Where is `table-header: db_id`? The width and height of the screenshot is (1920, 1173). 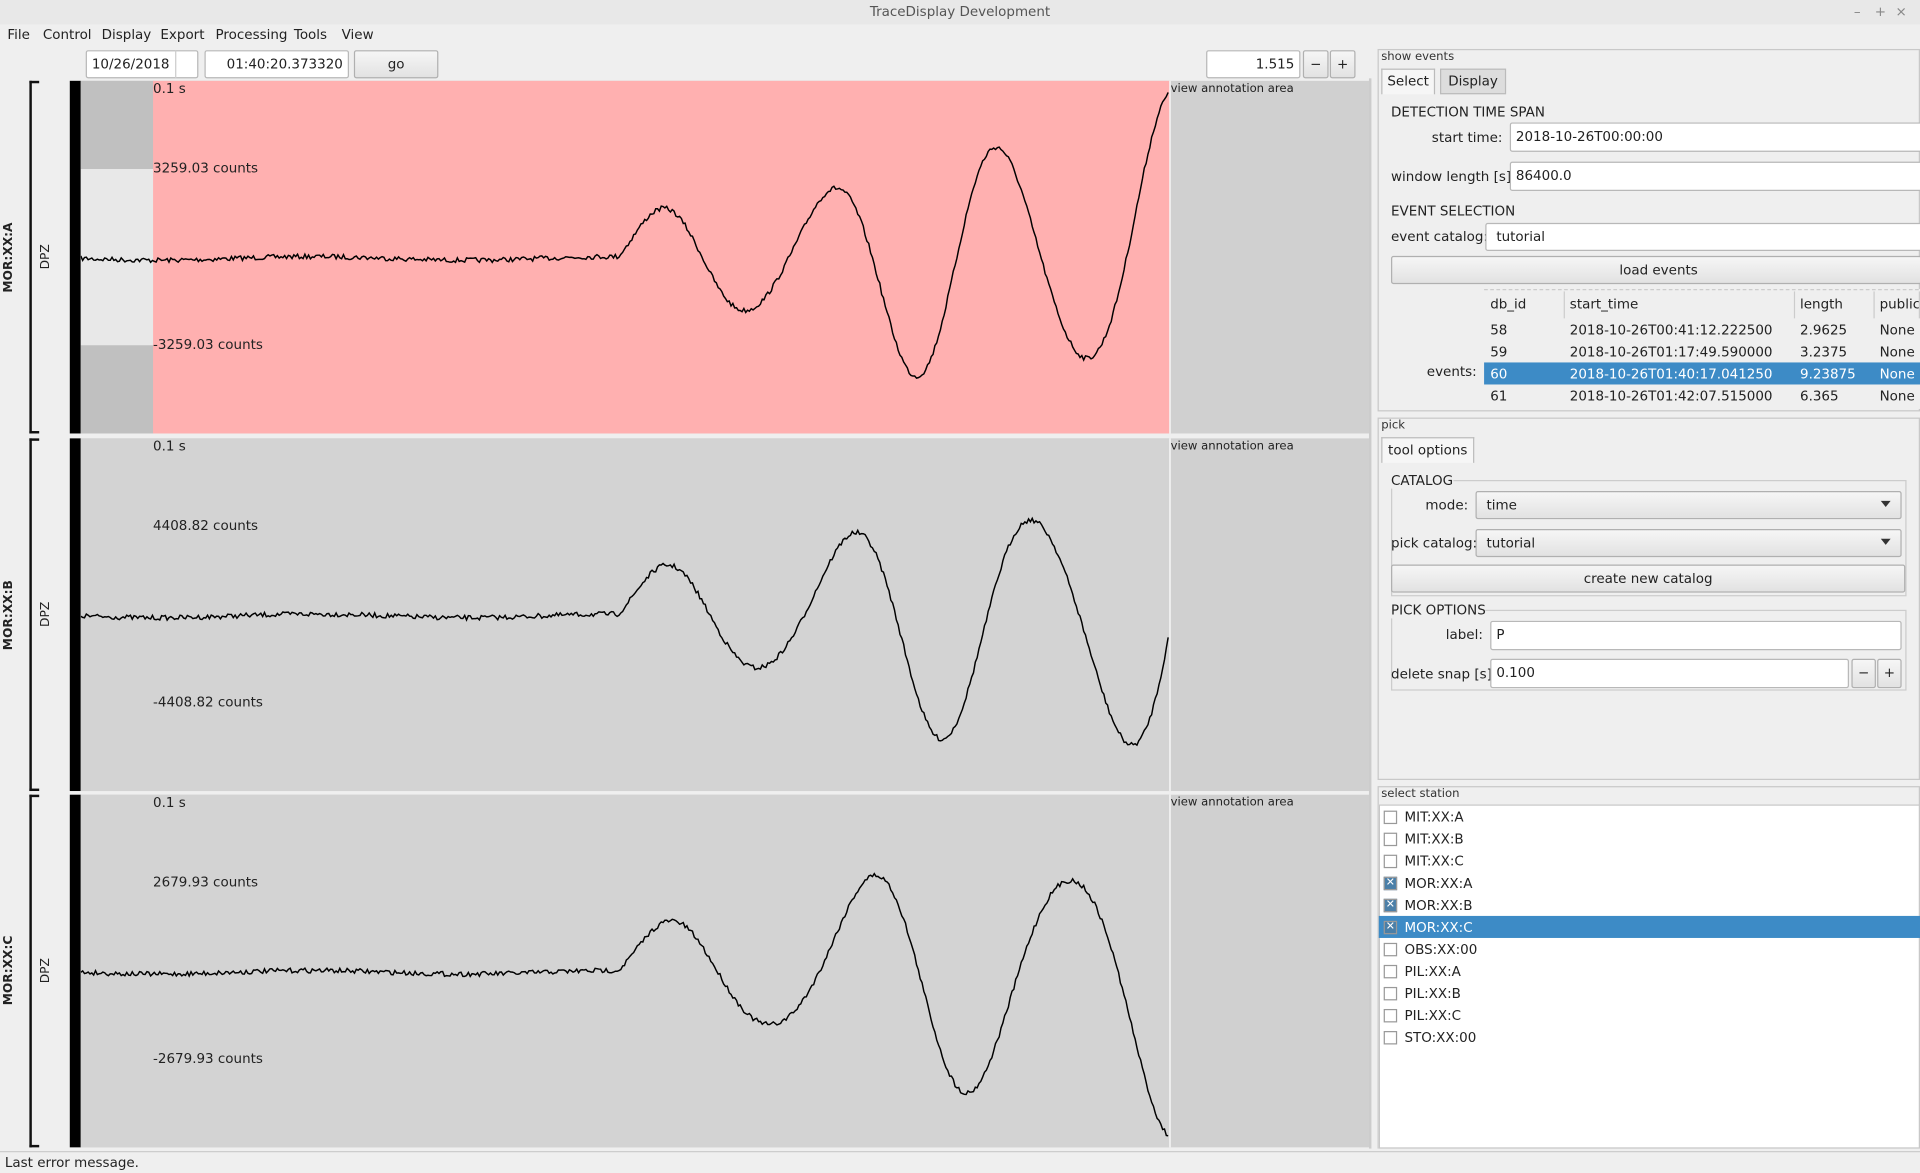
table-header: db_id is located at coordinates (1525, 305).